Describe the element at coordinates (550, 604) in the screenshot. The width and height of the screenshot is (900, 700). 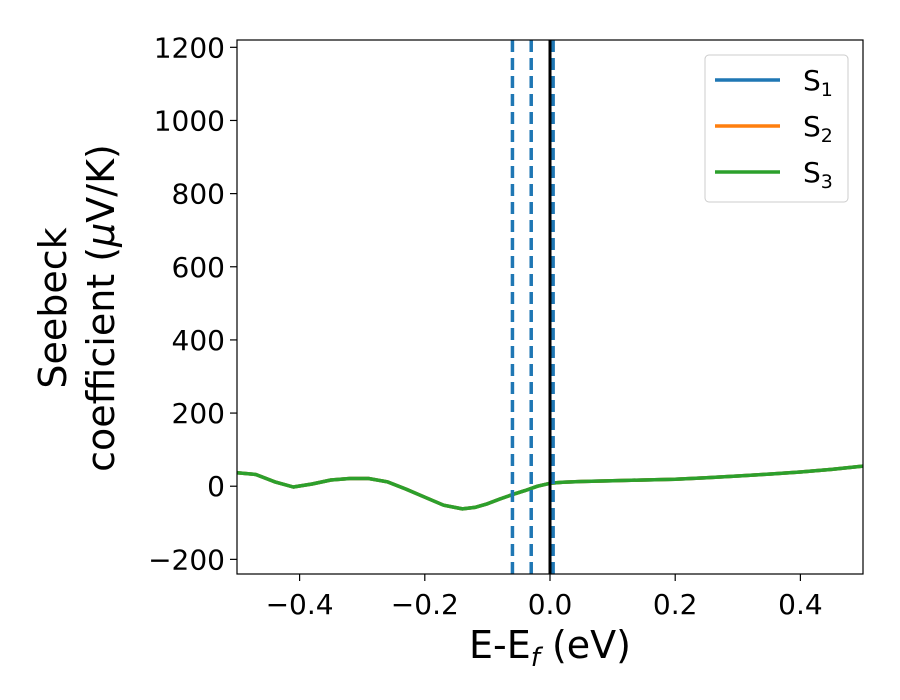
I see `x-tick-label: 0.0` at that location.